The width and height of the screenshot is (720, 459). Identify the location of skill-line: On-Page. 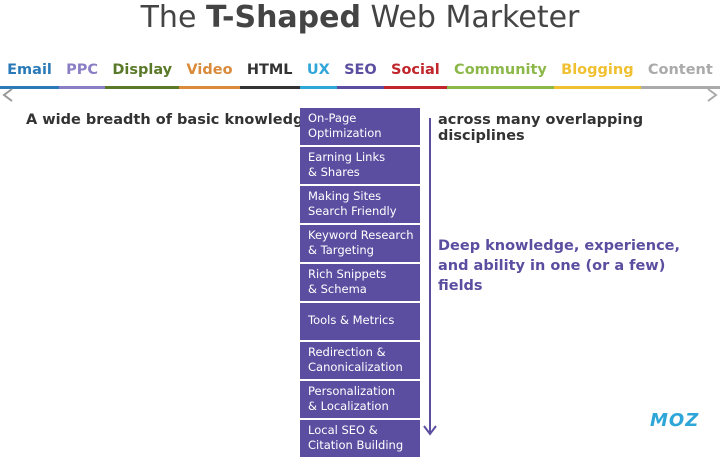
(332, 118).